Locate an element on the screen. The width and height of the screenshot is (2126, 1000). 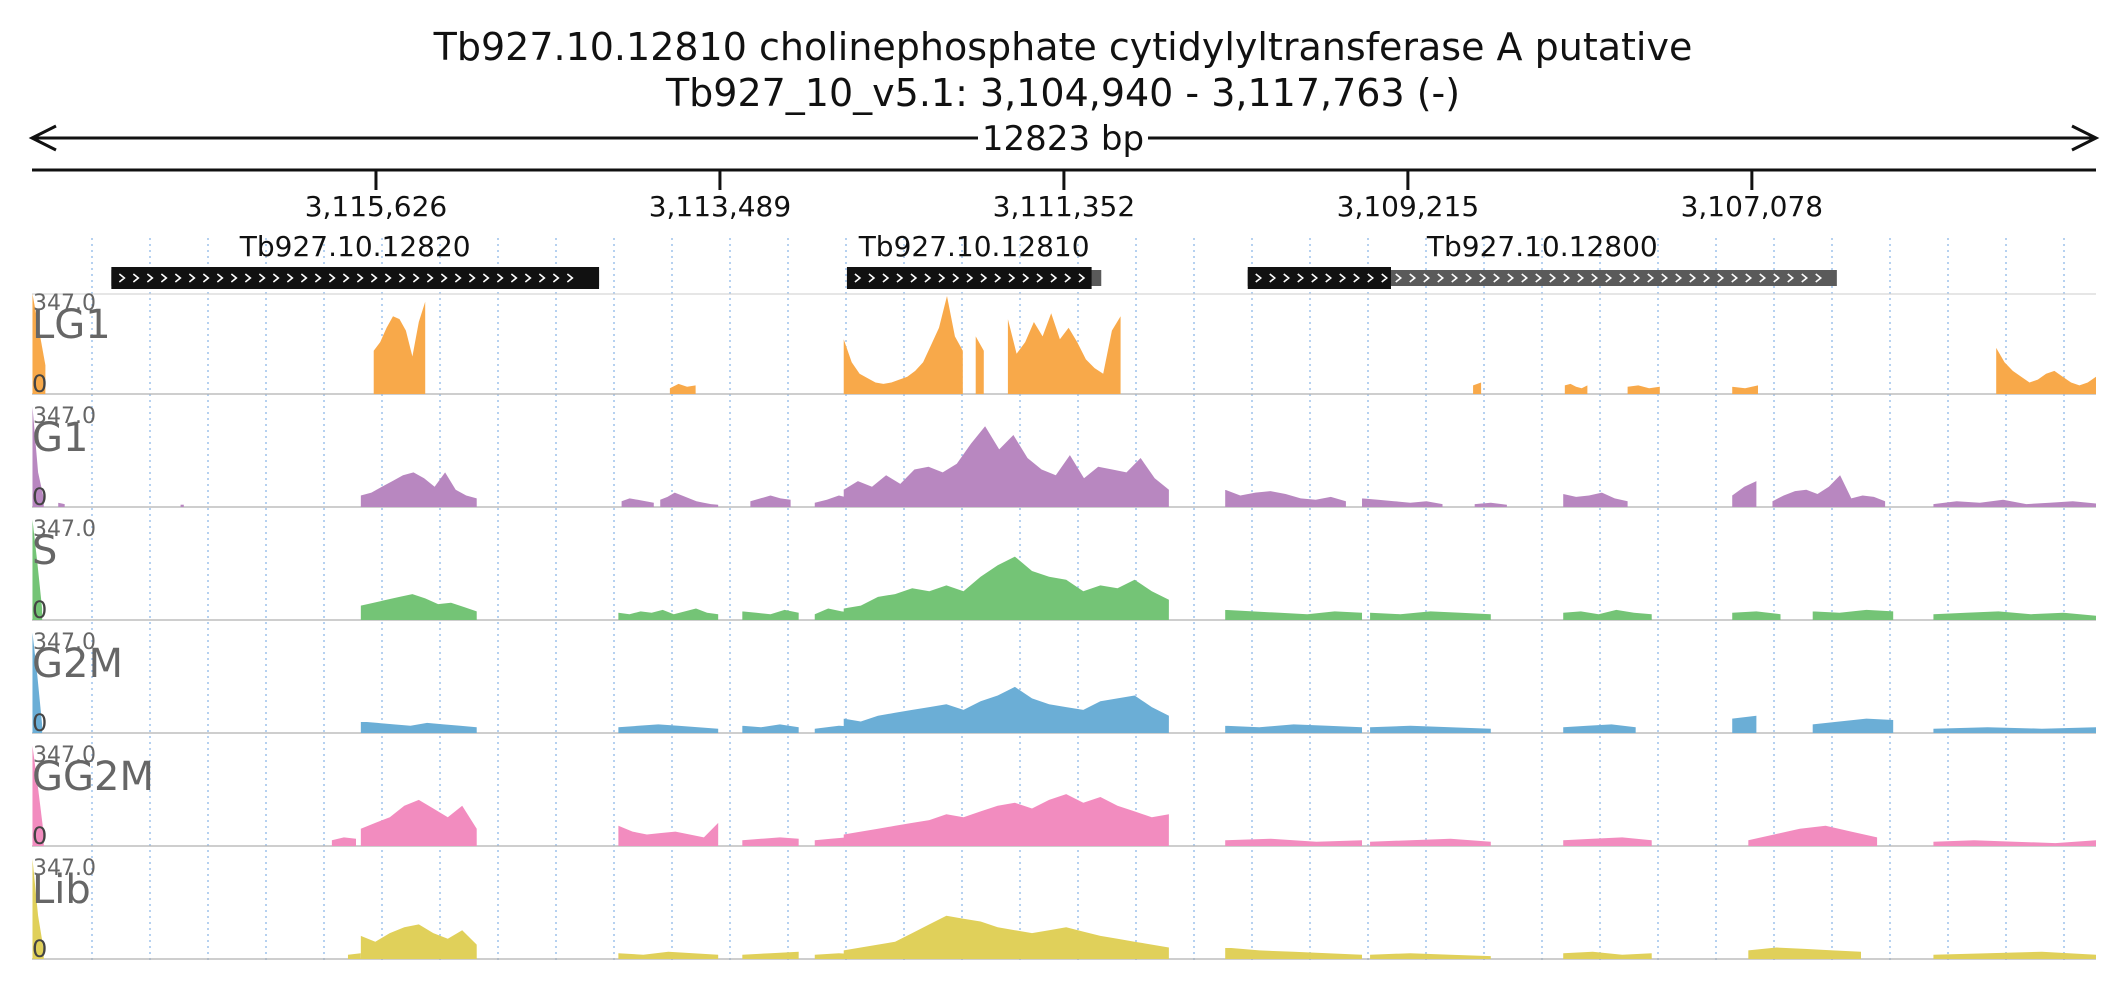
track-s: 347.0S 0 is located at coordinates (1064, 570).